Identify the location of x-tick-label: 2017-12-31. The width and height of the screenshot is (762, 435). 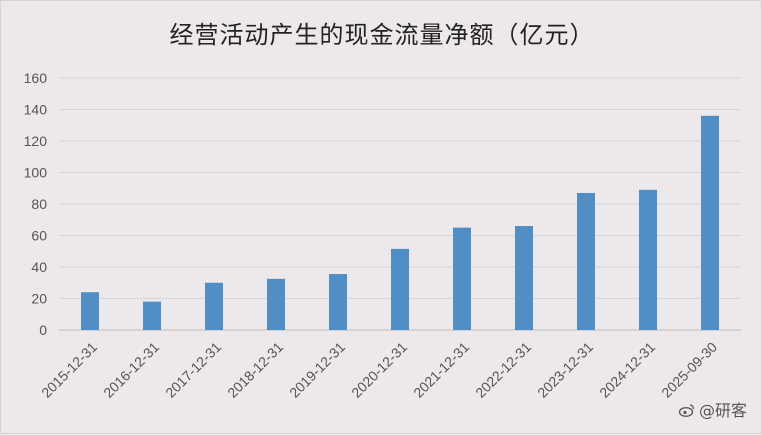
(193, 370).